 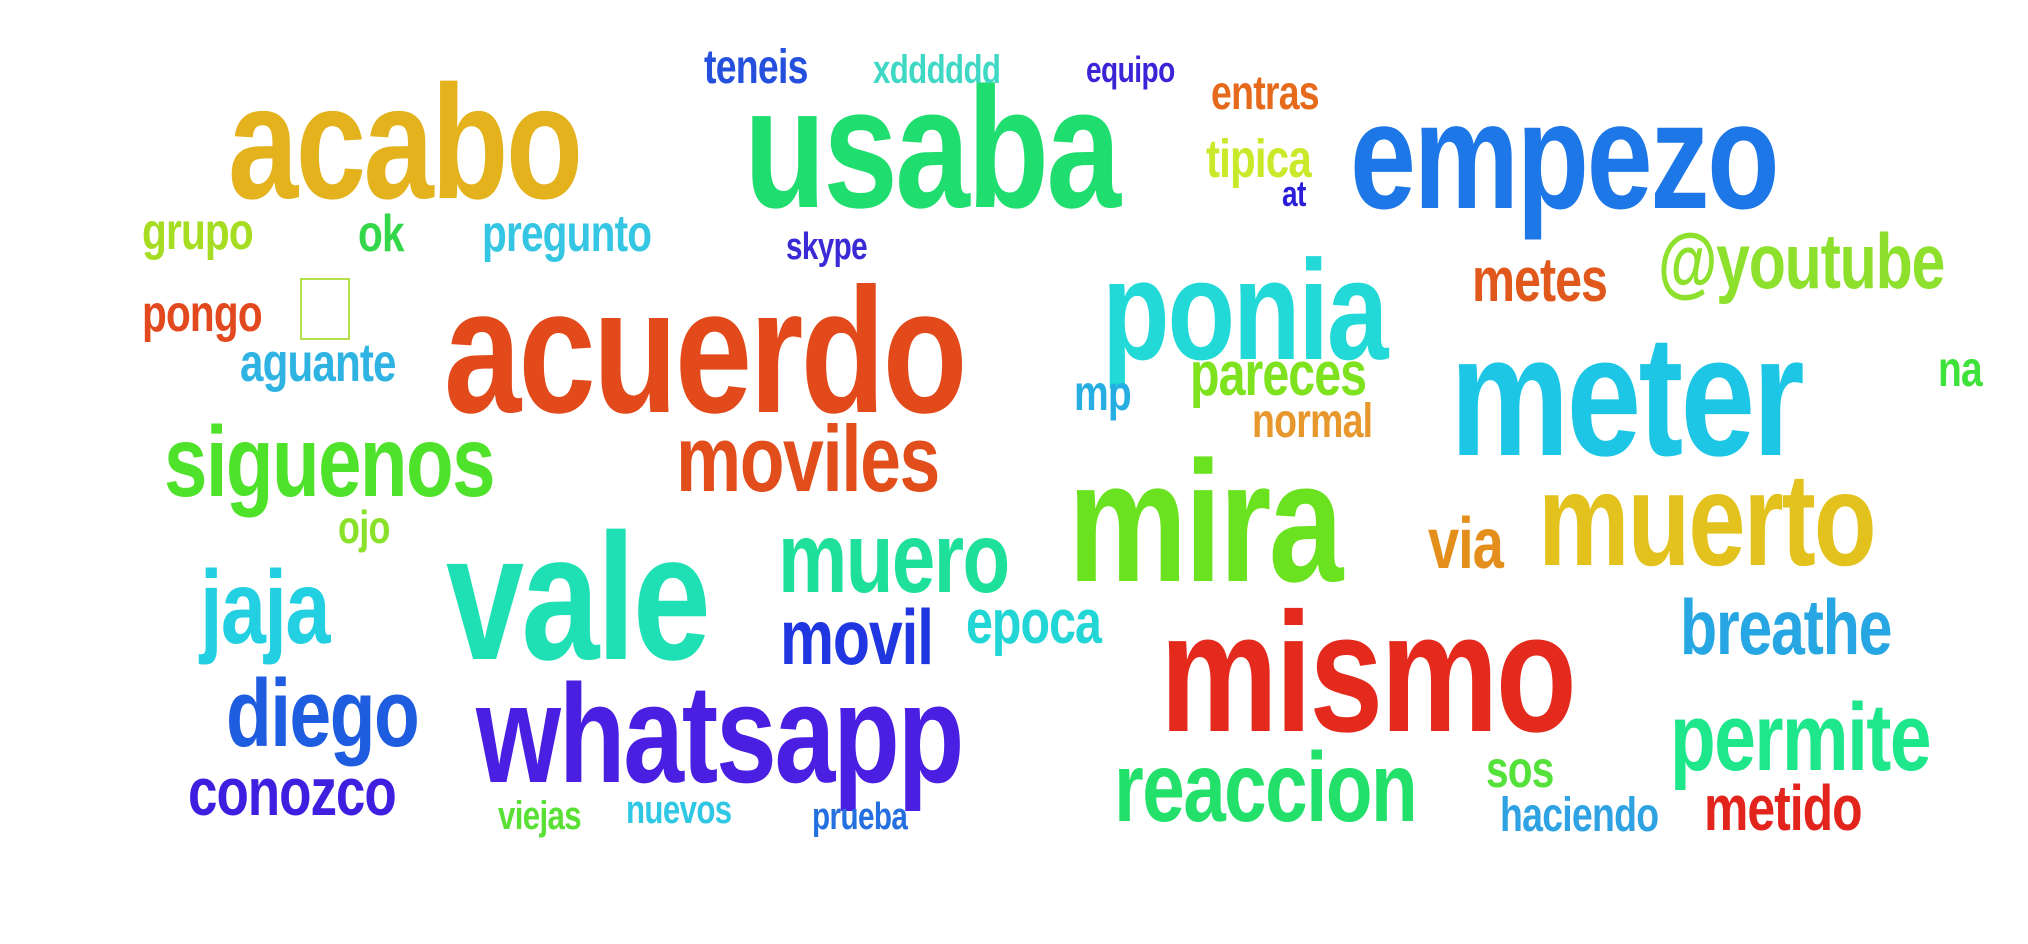 What do you see at coordinates (1801, 261) in the screenshot?
I see `word-youtube: @youtube` at bounding box center [1801, 261].